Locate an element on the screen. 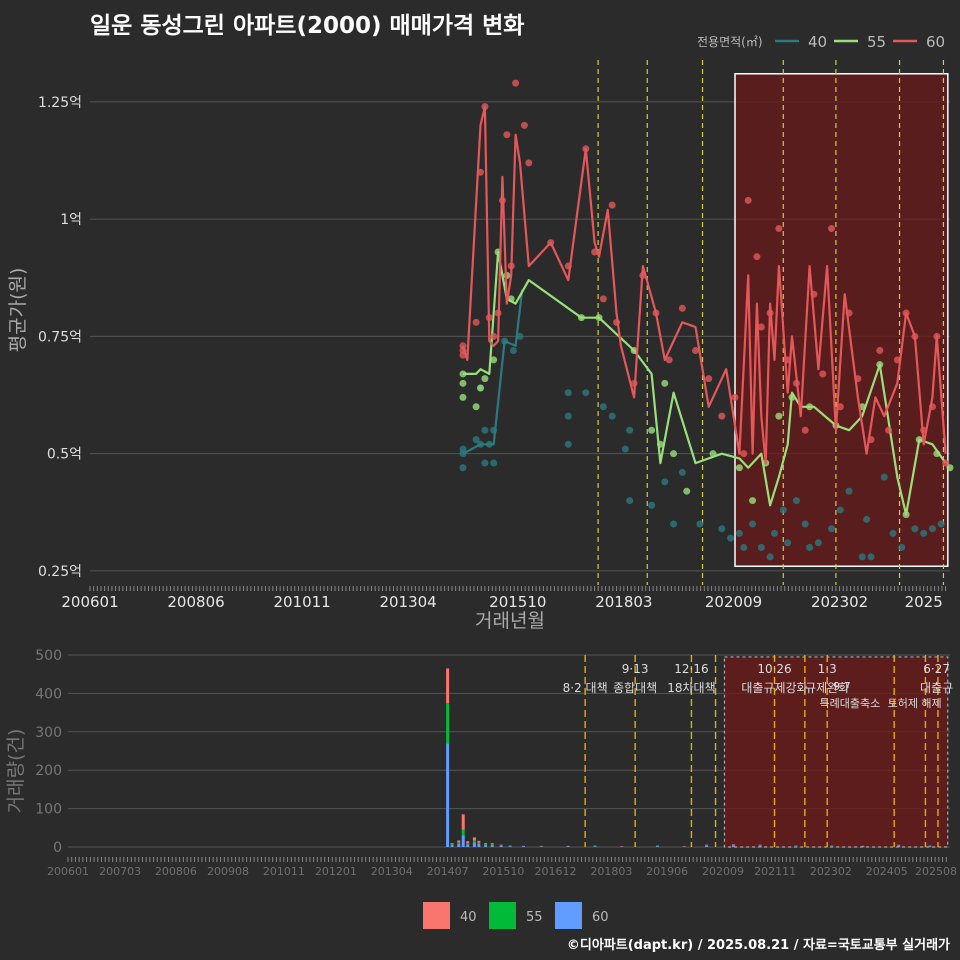  x-tick-label: 200806 is located at coordinates (195, 602).